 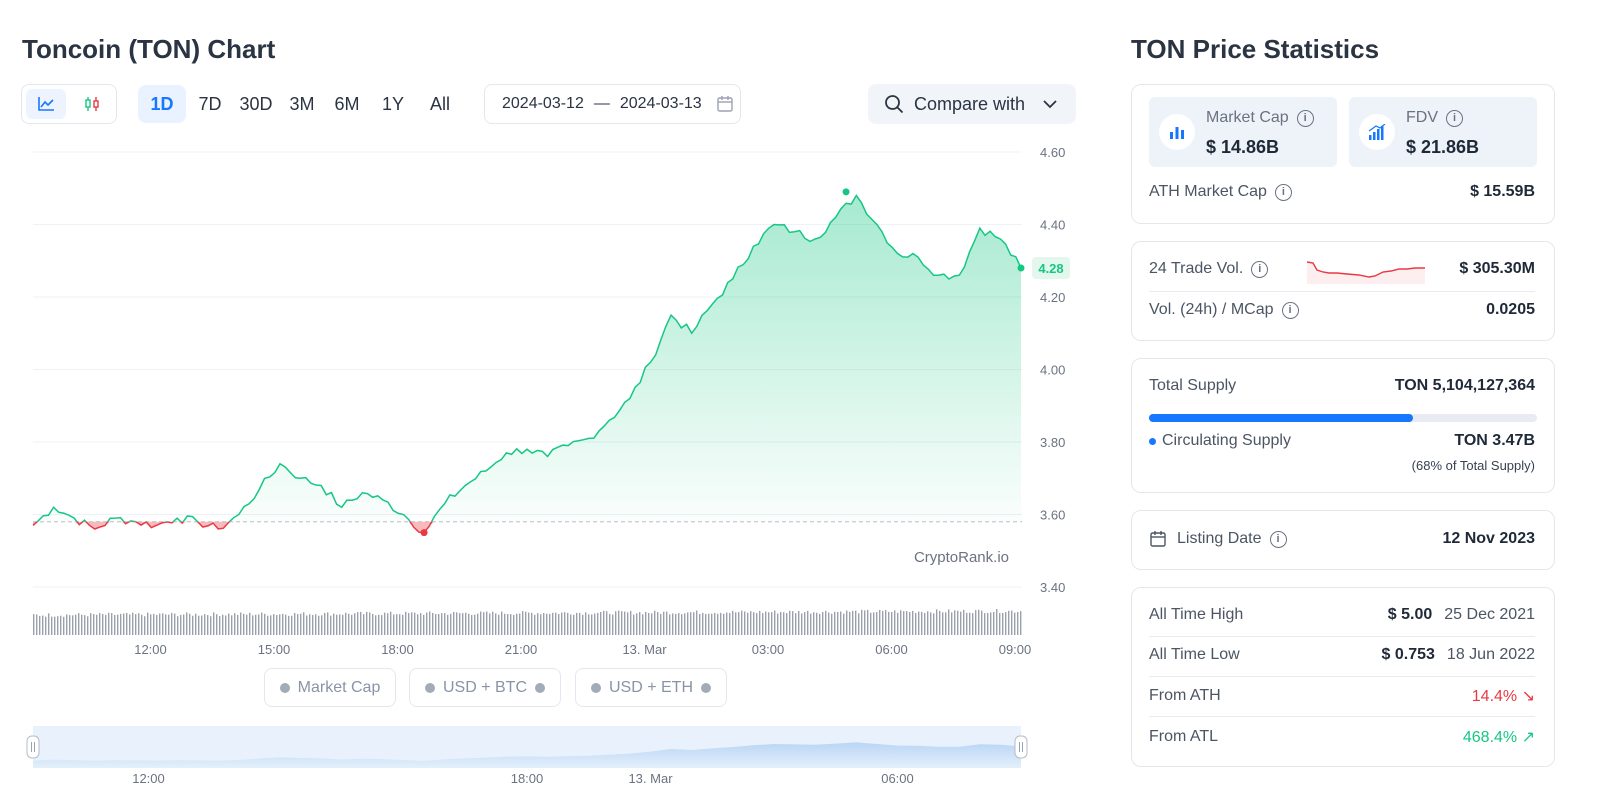 What do you see at coordinates (1366, 272) in the screenshot?
I see `volume-sparkline` at bounding box center [1366, 272].